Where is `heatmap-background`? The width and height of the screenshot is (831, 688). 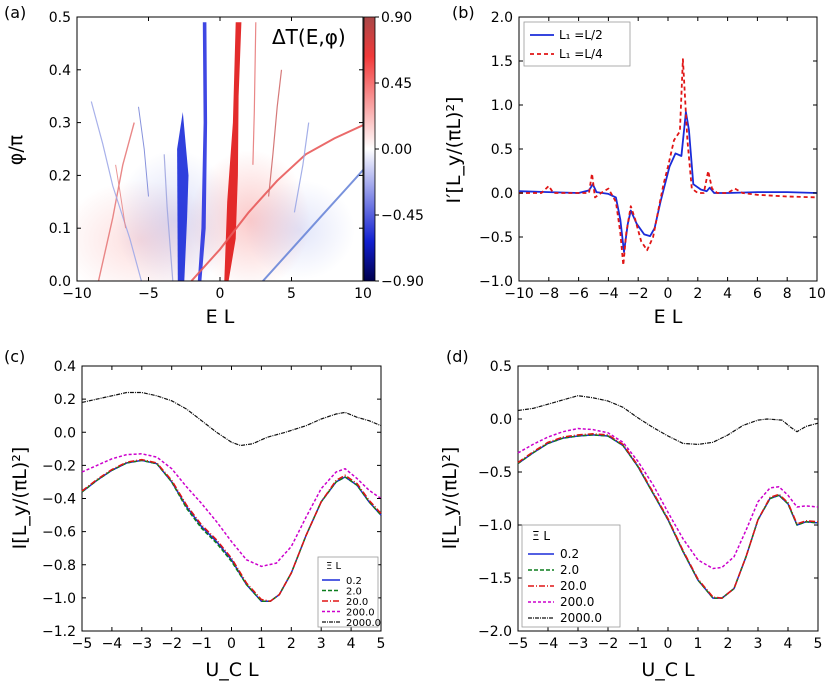
heatmap-background is located at coordinates (220, 151).